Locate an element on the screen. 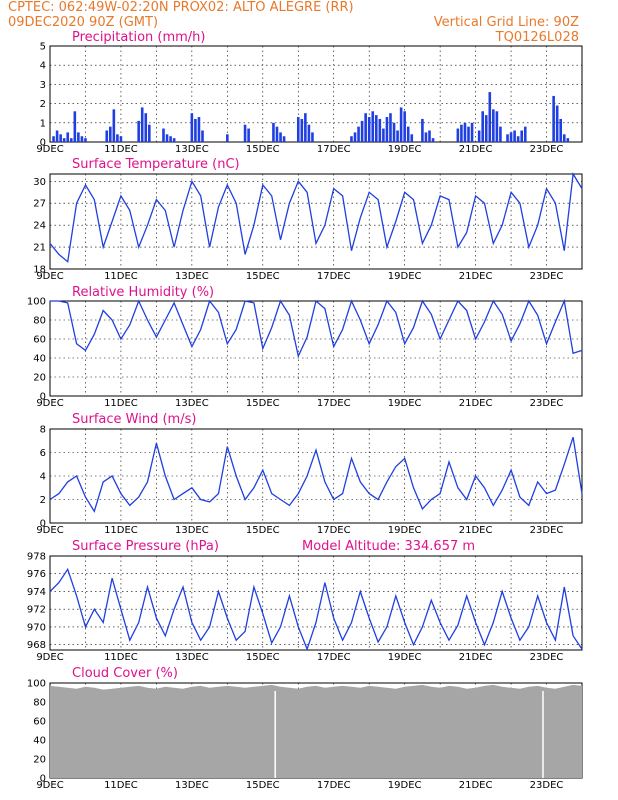 The height and width of the screenshot is (800, 618). wind-x-tick-label: 13DEC is located at coordinates (192, 530).